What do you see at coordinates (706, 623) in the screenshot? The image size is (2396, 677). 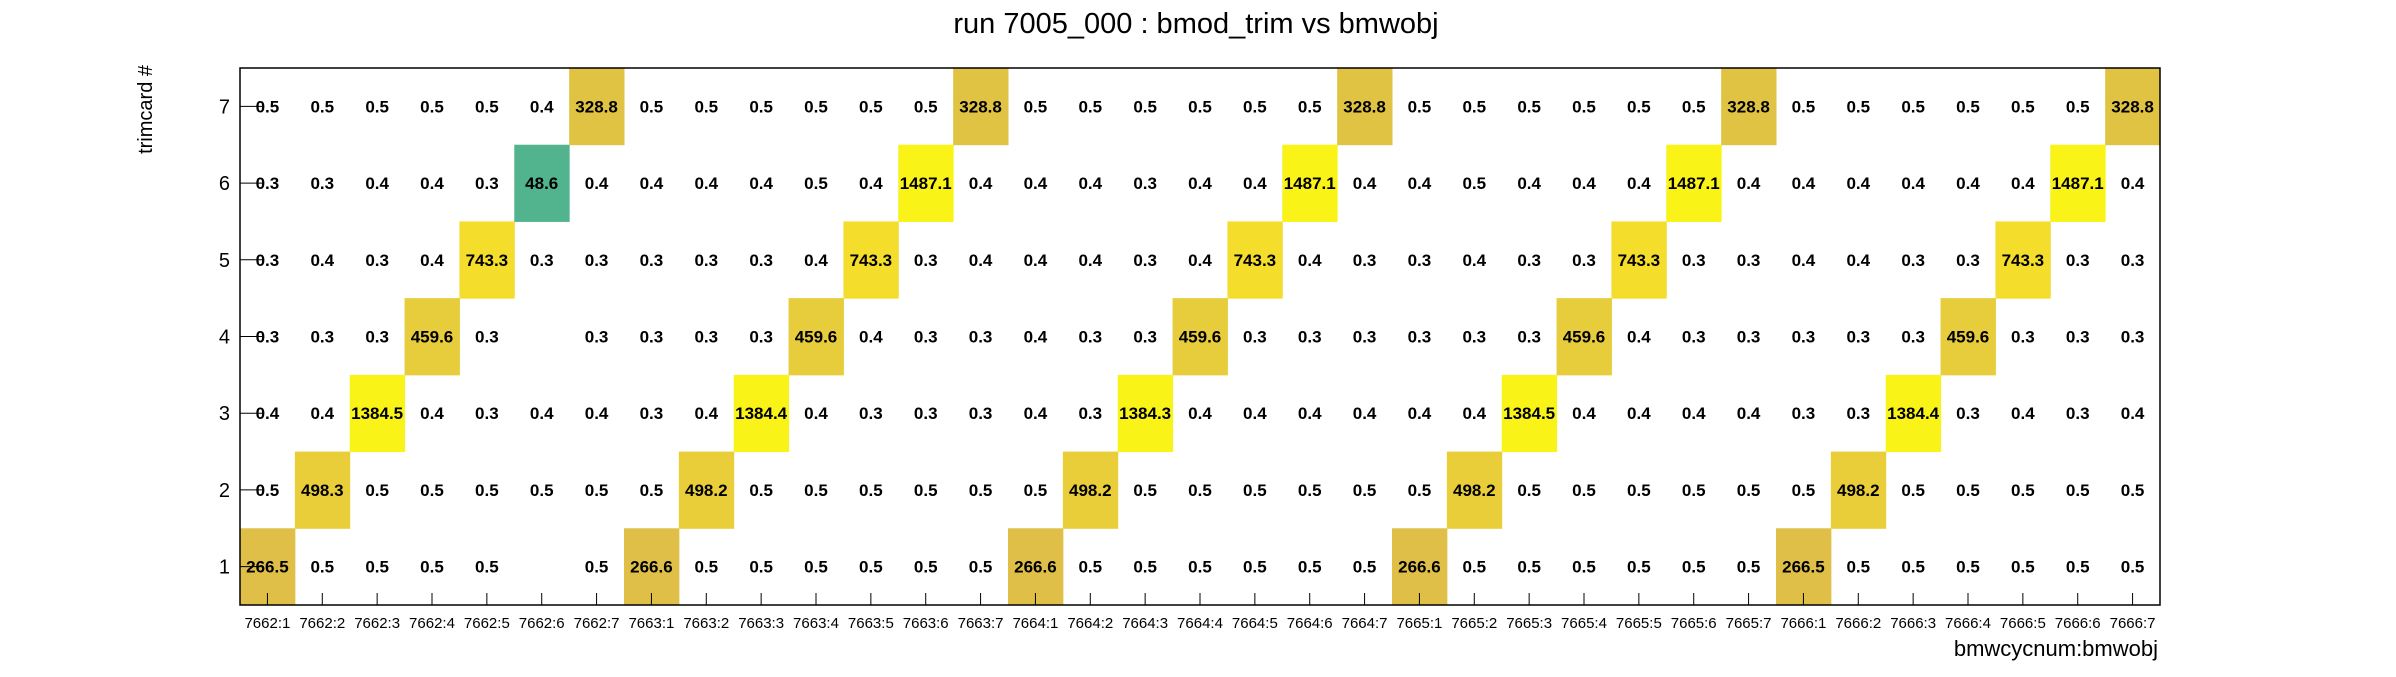 I see `x-tick-label: 7663:2` at bounding box center [706, 623].